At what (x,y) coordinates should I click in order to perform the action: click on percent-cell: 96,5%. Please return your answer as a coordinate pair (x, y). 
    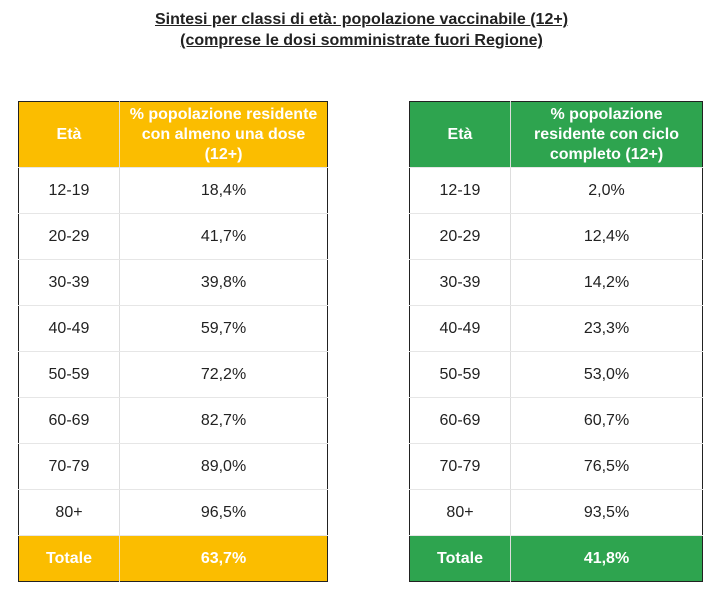
    Looking at the image, I should click on (223, 512).